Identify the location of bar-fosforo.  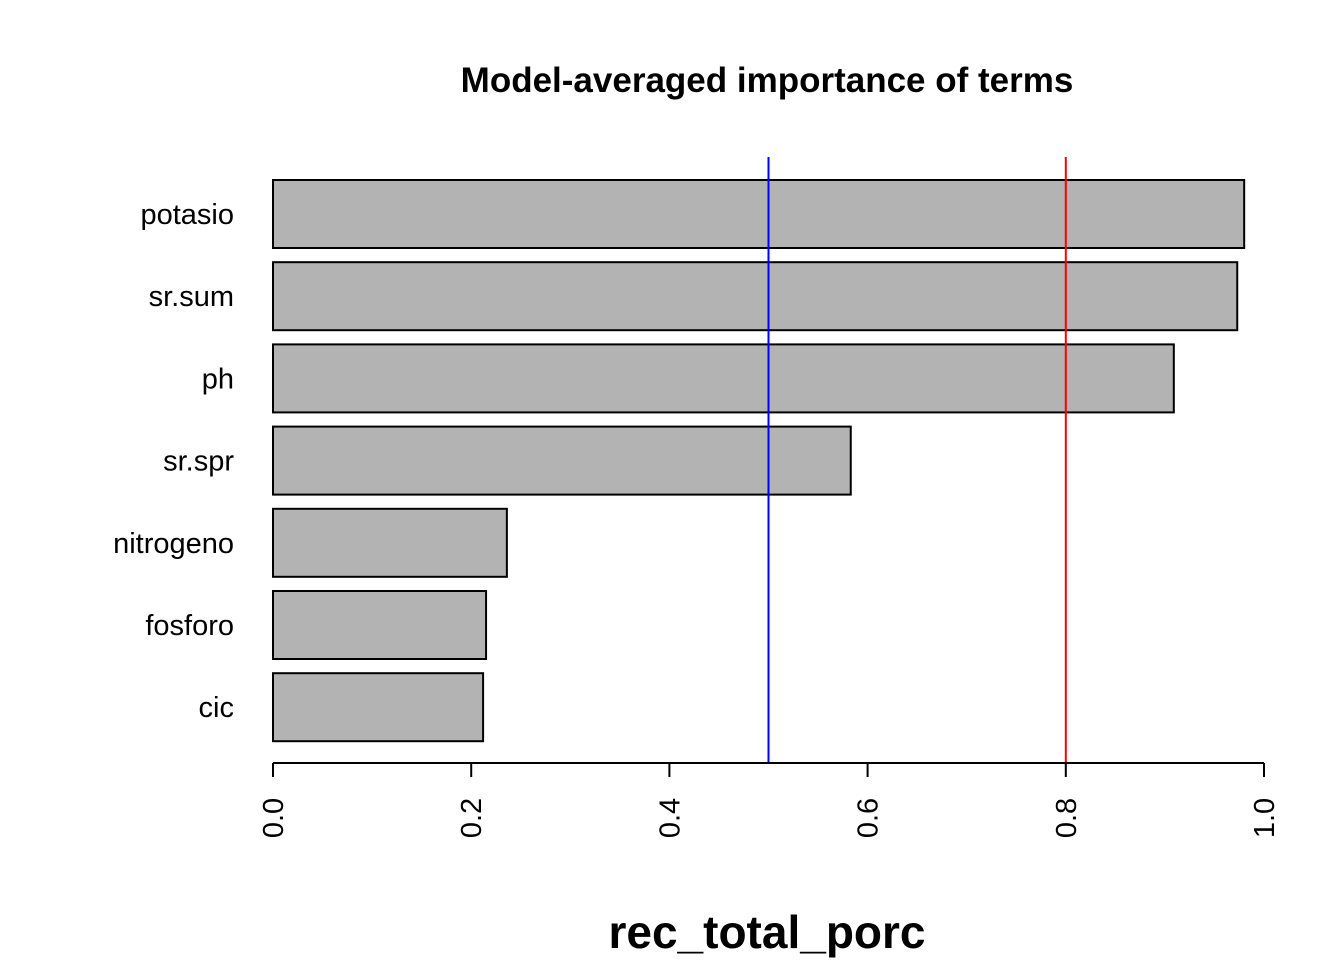
(380, 625).